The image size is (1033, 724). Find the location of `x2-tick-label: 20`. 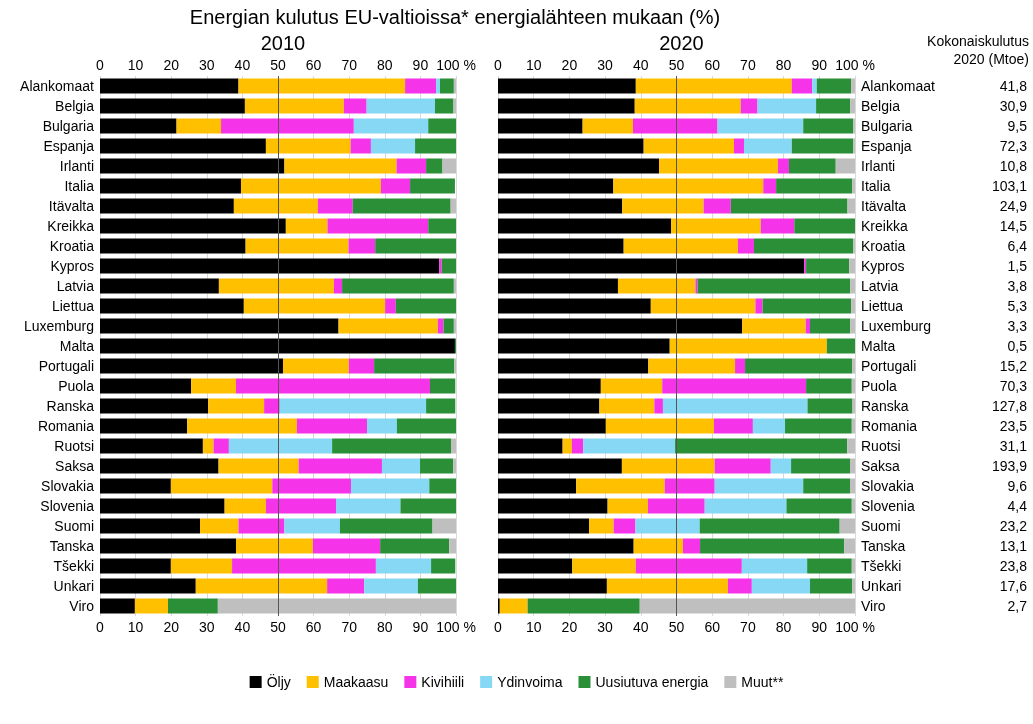

x2-tick-label: 20 is located at coordinates (171, 65).